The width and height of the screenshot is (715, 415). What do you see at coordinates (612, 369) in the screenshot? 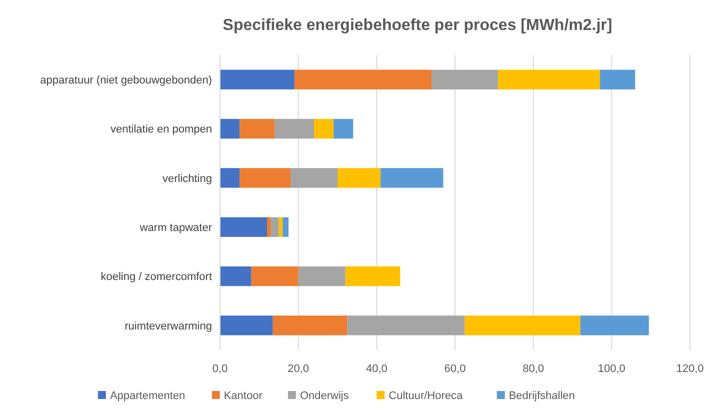
I see `x-tick-label: 100,0` at bounding box center [612, 369].